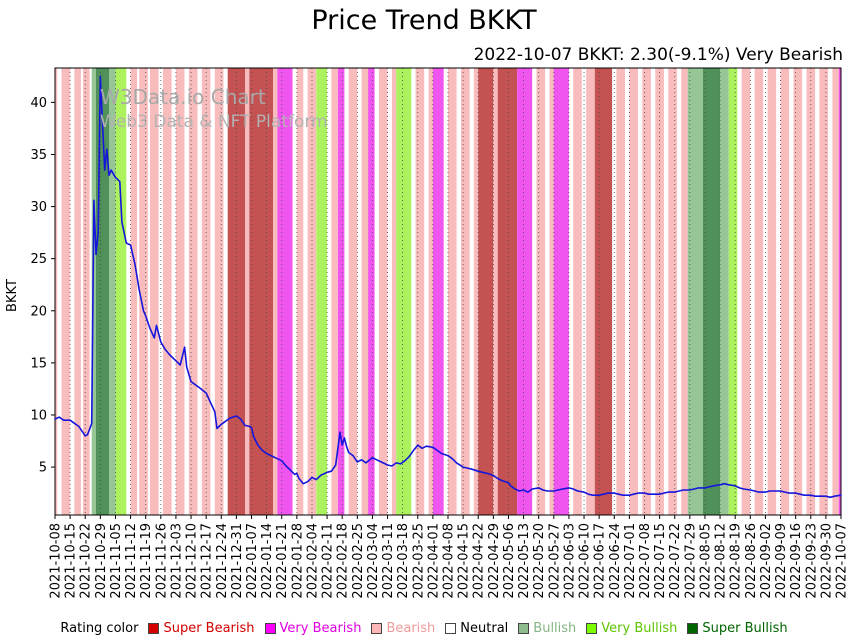 This screenshot has height=641, width=848. I want to click on y-tick-label: 10, so click(38, 415).